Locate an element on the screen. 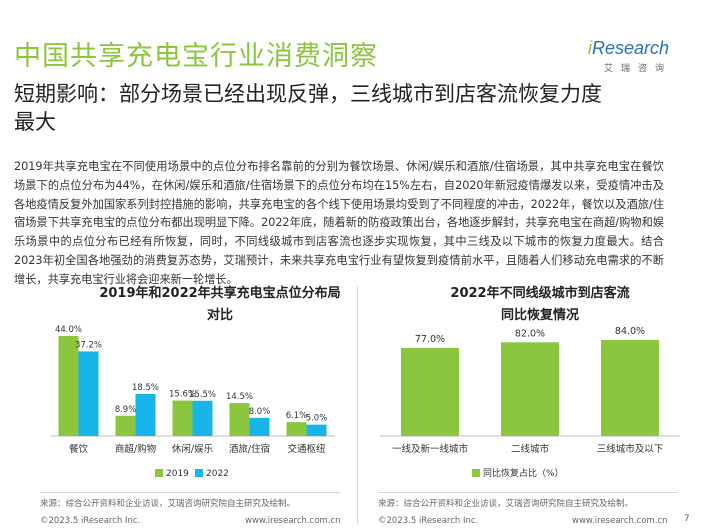 This screenshot has width=710, height=532. chart1-tick-label: 交通枢纽 is located at coordinates (306, 449).